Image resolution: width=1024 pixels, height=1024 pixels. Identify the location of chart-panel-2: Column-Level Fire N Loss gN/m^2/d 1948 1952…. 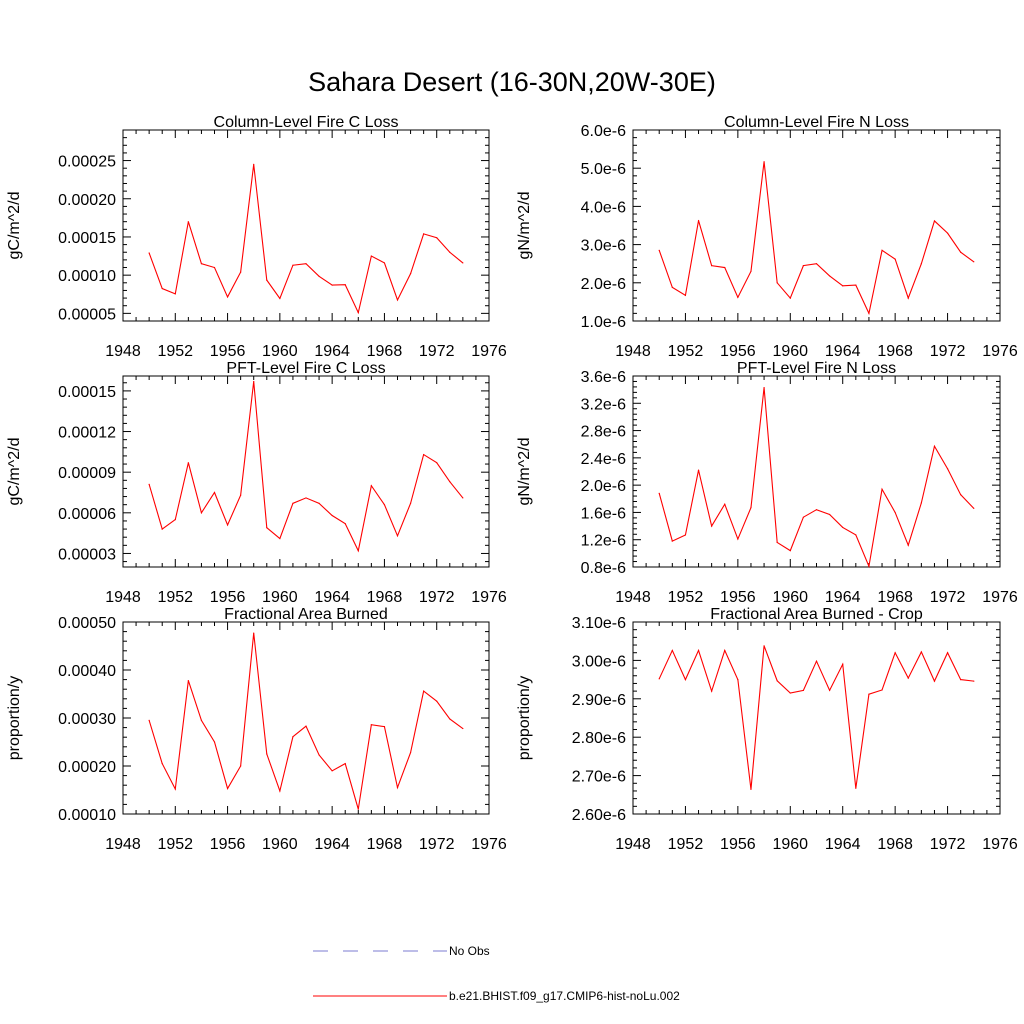
(767, 237).